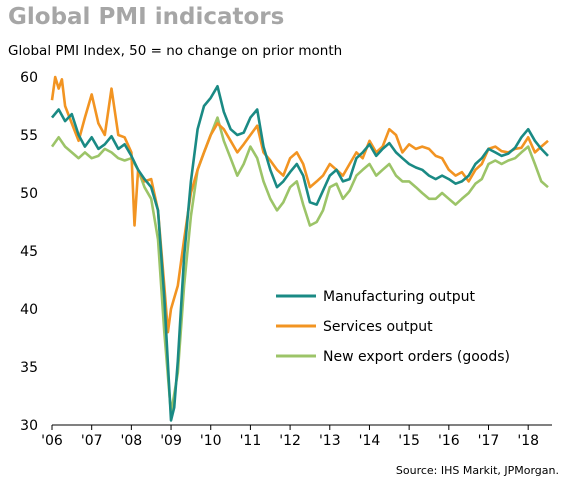 Image resolution: width=581 pixels, height=491 pixels. Describe the element at coordinates (477, 470) in the screenshot. I see `chart-source: Source: IHS Markit, JPMorgan.` at that location.